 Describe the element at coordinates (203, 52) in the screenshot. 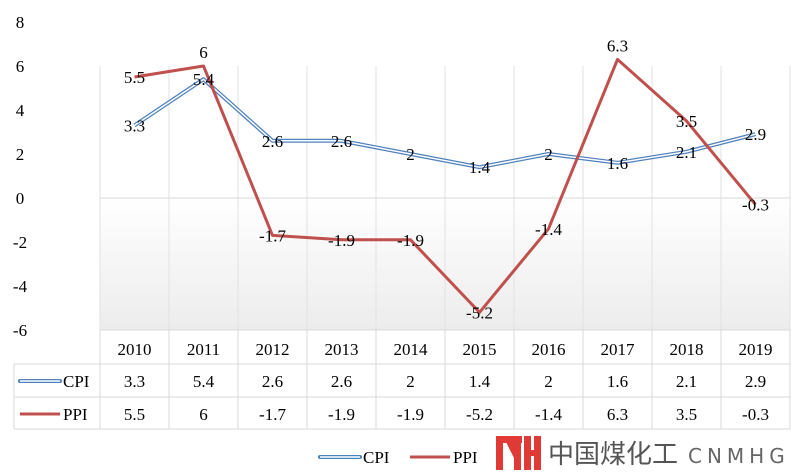

I see `data-label-ppi: 6` at that location.